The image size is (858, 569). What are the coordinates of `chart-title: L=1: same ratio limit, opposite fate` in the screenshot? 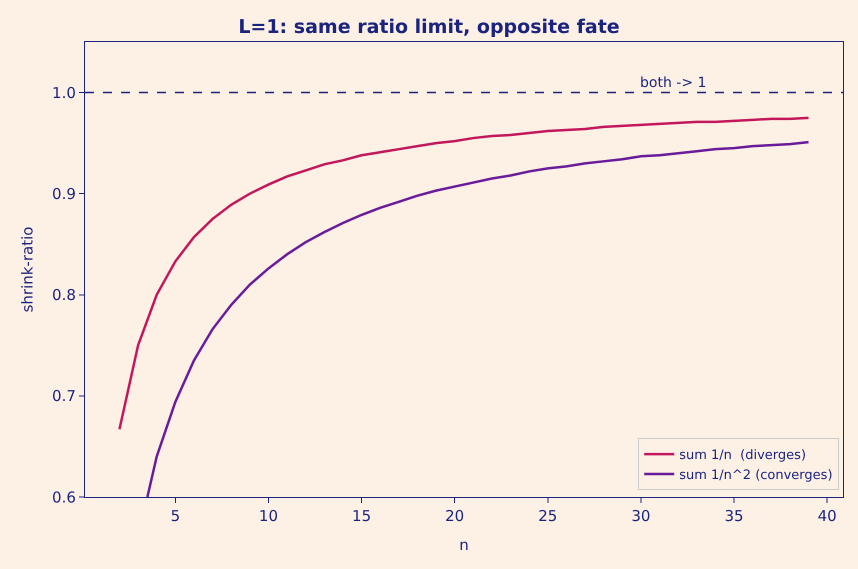 It's located at (429, 27).